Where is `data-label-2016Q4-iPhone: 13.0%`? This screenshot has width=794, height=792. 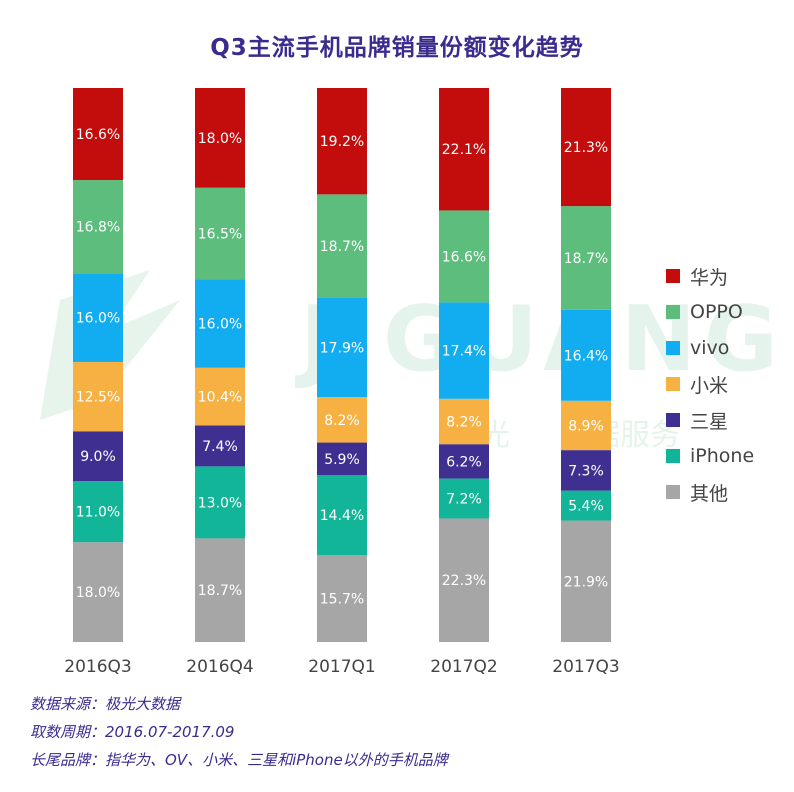 data-label-2016Q4-iPhone: 13.0% is located at coordinates (220, 503).